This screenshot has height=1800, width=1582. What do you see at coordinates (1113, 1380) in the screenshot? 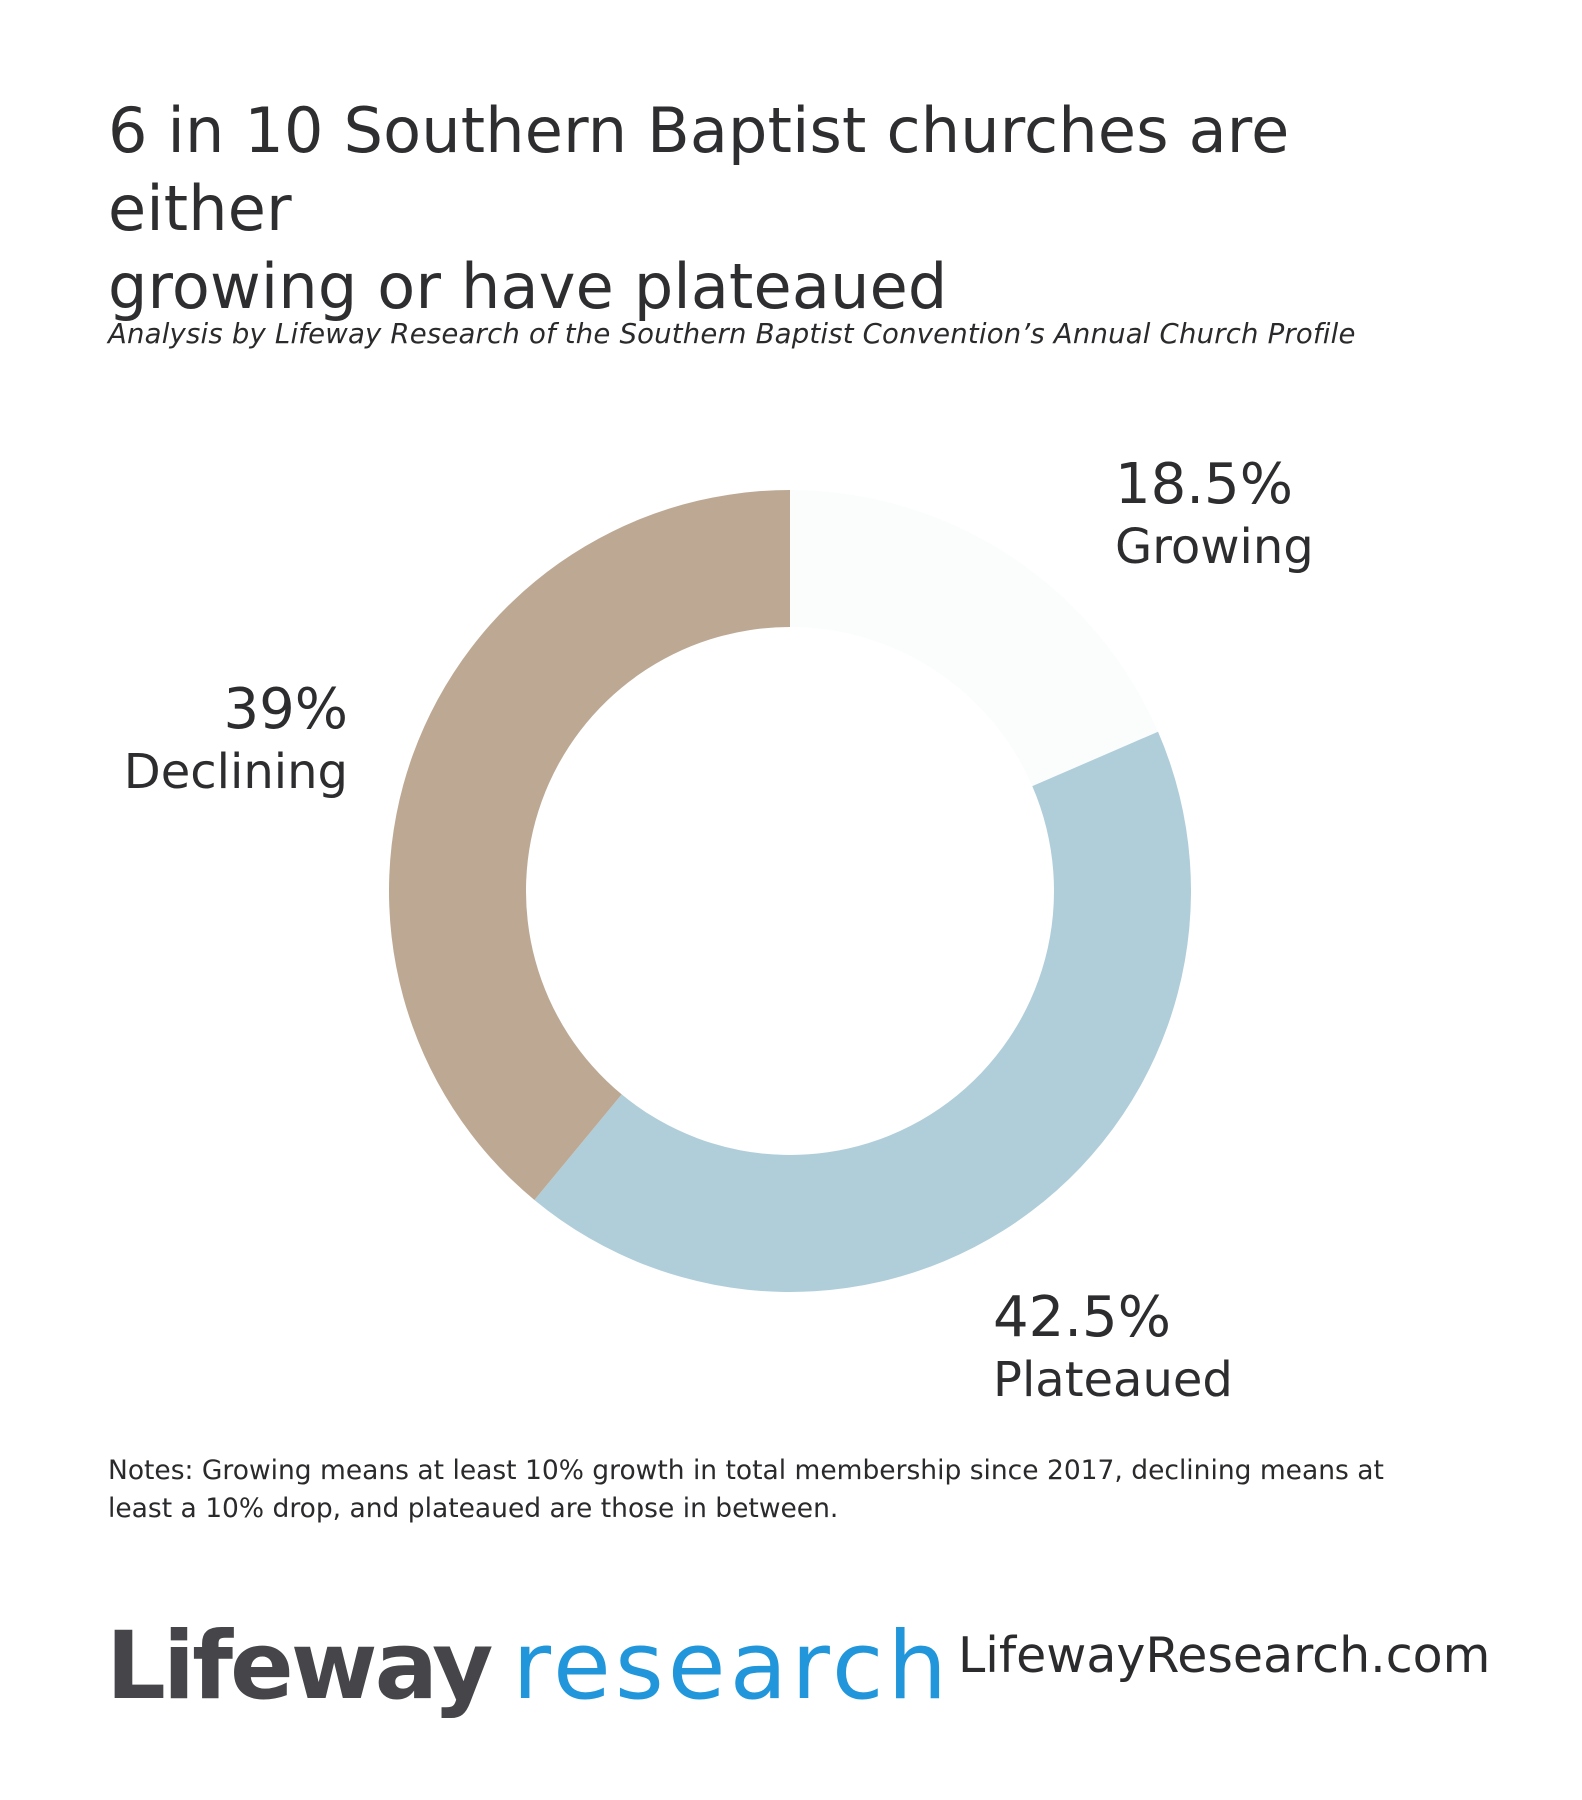
I see `label-plateaued-name: Plateaued` at bounding box center [1113, 1380].